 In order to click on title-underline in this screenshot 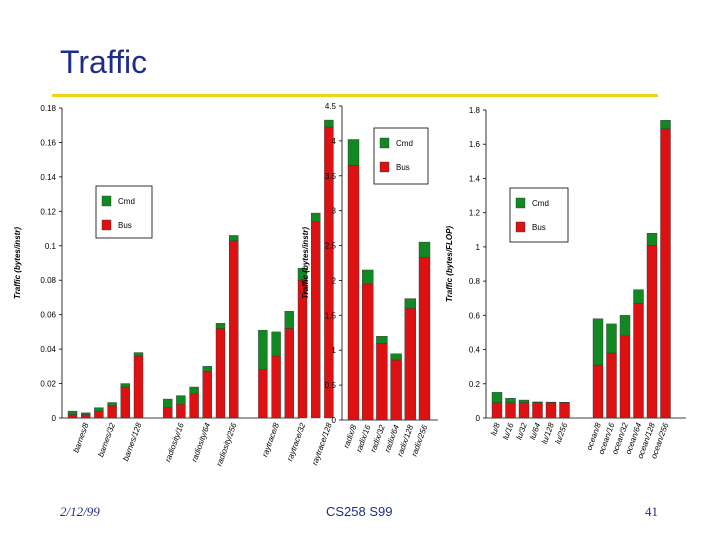, I will do `click(355, 95)`.